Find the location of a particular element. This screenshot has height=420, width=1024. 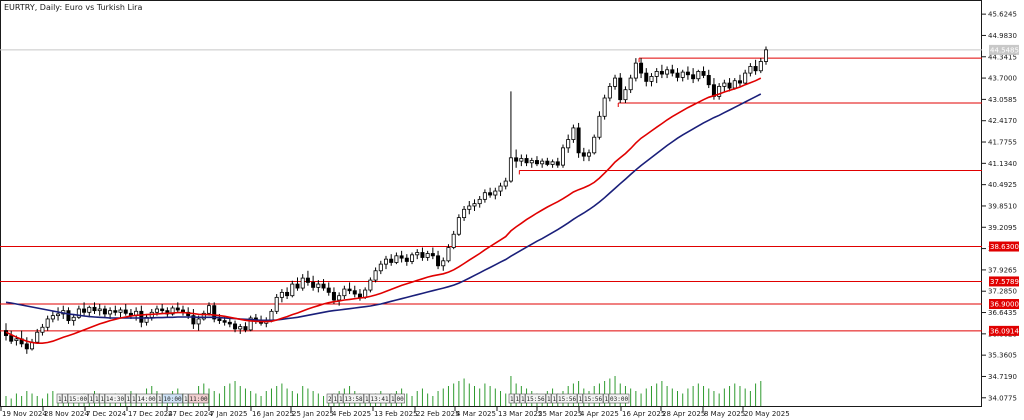

x-tick-label: 20 May 2025 is located at coordinates (767, 414).